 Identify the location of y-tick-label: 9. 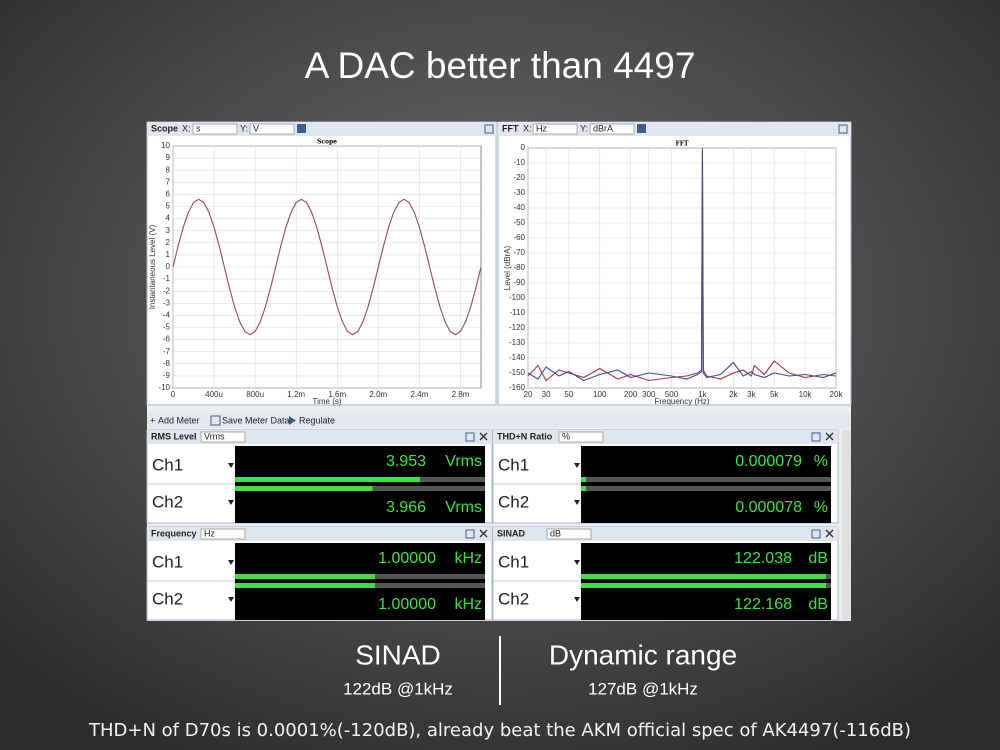
(168, 157).